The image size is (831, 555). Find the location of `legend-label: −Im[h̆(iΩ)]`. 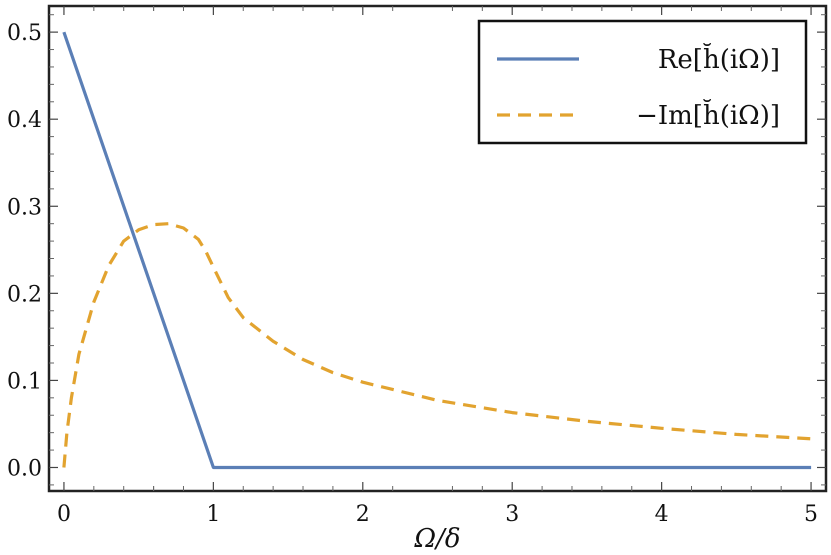

legend-label: −Im[h̆(iΩ)] is located at coordinates (708, 115).